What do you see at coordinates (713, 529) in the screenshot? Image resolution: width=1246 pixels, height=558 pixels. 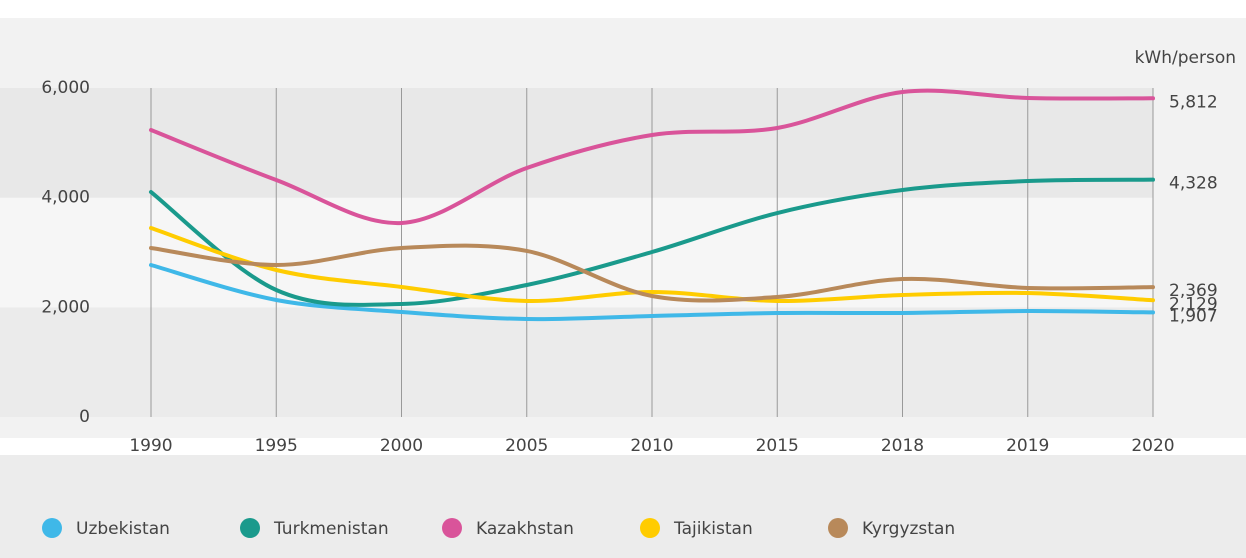 I see `legend-label: Tajikistan` at bounding box center [713, 529].